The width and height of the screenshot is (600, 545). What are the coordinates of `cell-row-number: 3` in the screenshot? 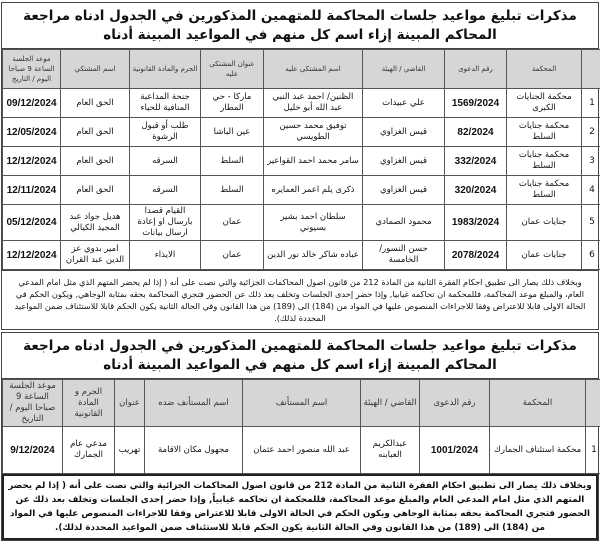 It's located at (591, 161).